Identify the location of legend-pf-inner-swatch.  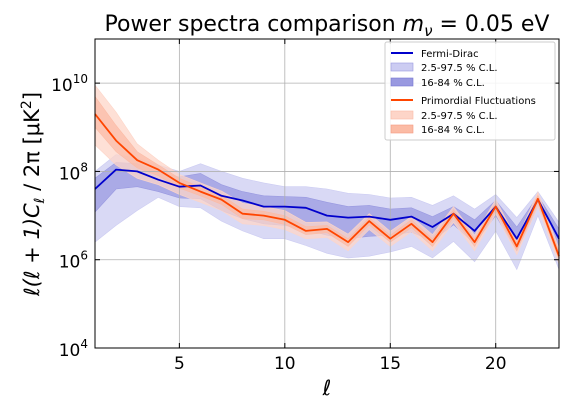
(402, 129).